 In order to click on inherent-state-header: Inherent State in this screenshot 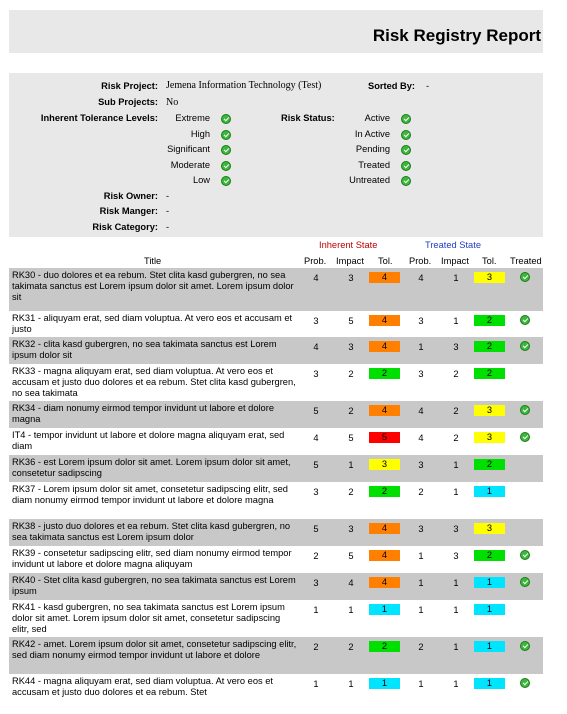, I will do `click(348, 245)`.